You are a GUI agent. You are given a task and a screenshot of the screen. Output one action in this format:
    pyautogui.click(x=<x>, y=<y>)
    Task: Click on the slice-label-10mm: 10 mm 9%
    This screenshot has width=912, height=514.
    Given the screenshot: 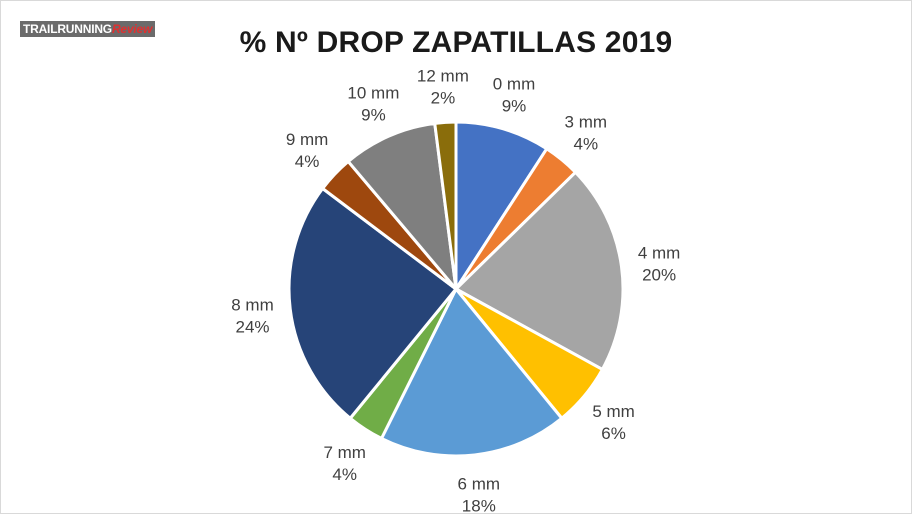 What is the action you would take?
    pyautogui.click(x=373, y=103)
    